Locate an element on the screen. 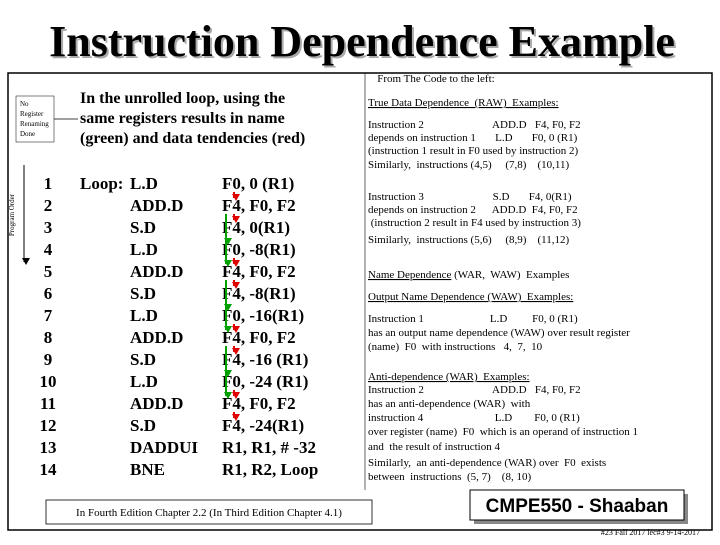 The height and width of the screenshot is (545, 720). operands: F0, -24 (R1) is located at coordinates (265, 381).